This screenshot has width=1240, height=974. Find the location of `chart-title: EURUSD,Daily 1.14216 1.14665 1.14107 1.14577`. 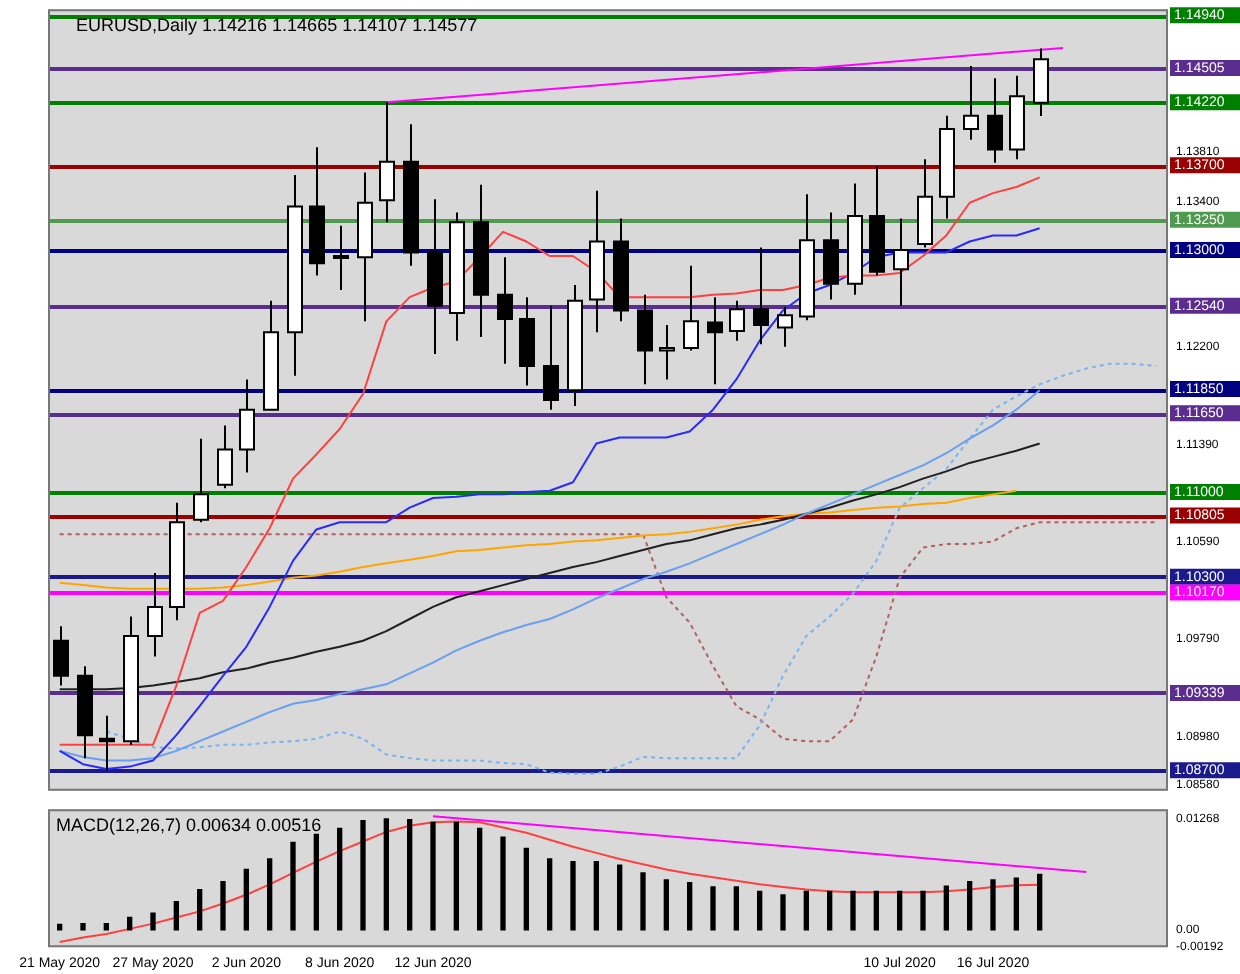

chart-title: EURUSD,Daily 1.14216 1.14665 1.14107 1.14577 is located at coordinates (277, 25).